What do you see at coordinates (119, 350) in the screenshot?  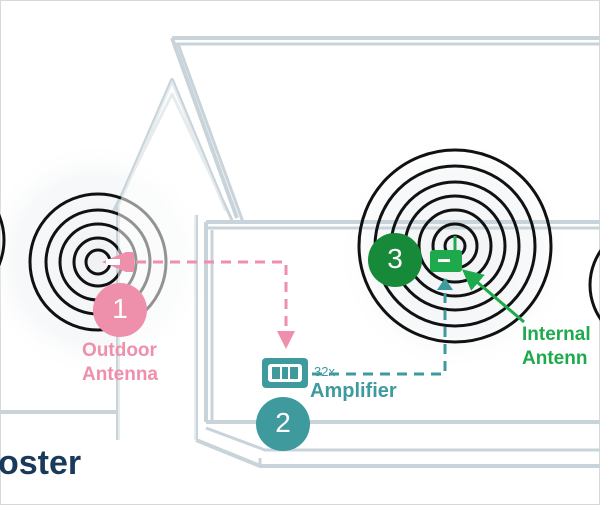 I see `outdoor-antenna-label-line1: Outdoor` at bounding box center [119, 350].